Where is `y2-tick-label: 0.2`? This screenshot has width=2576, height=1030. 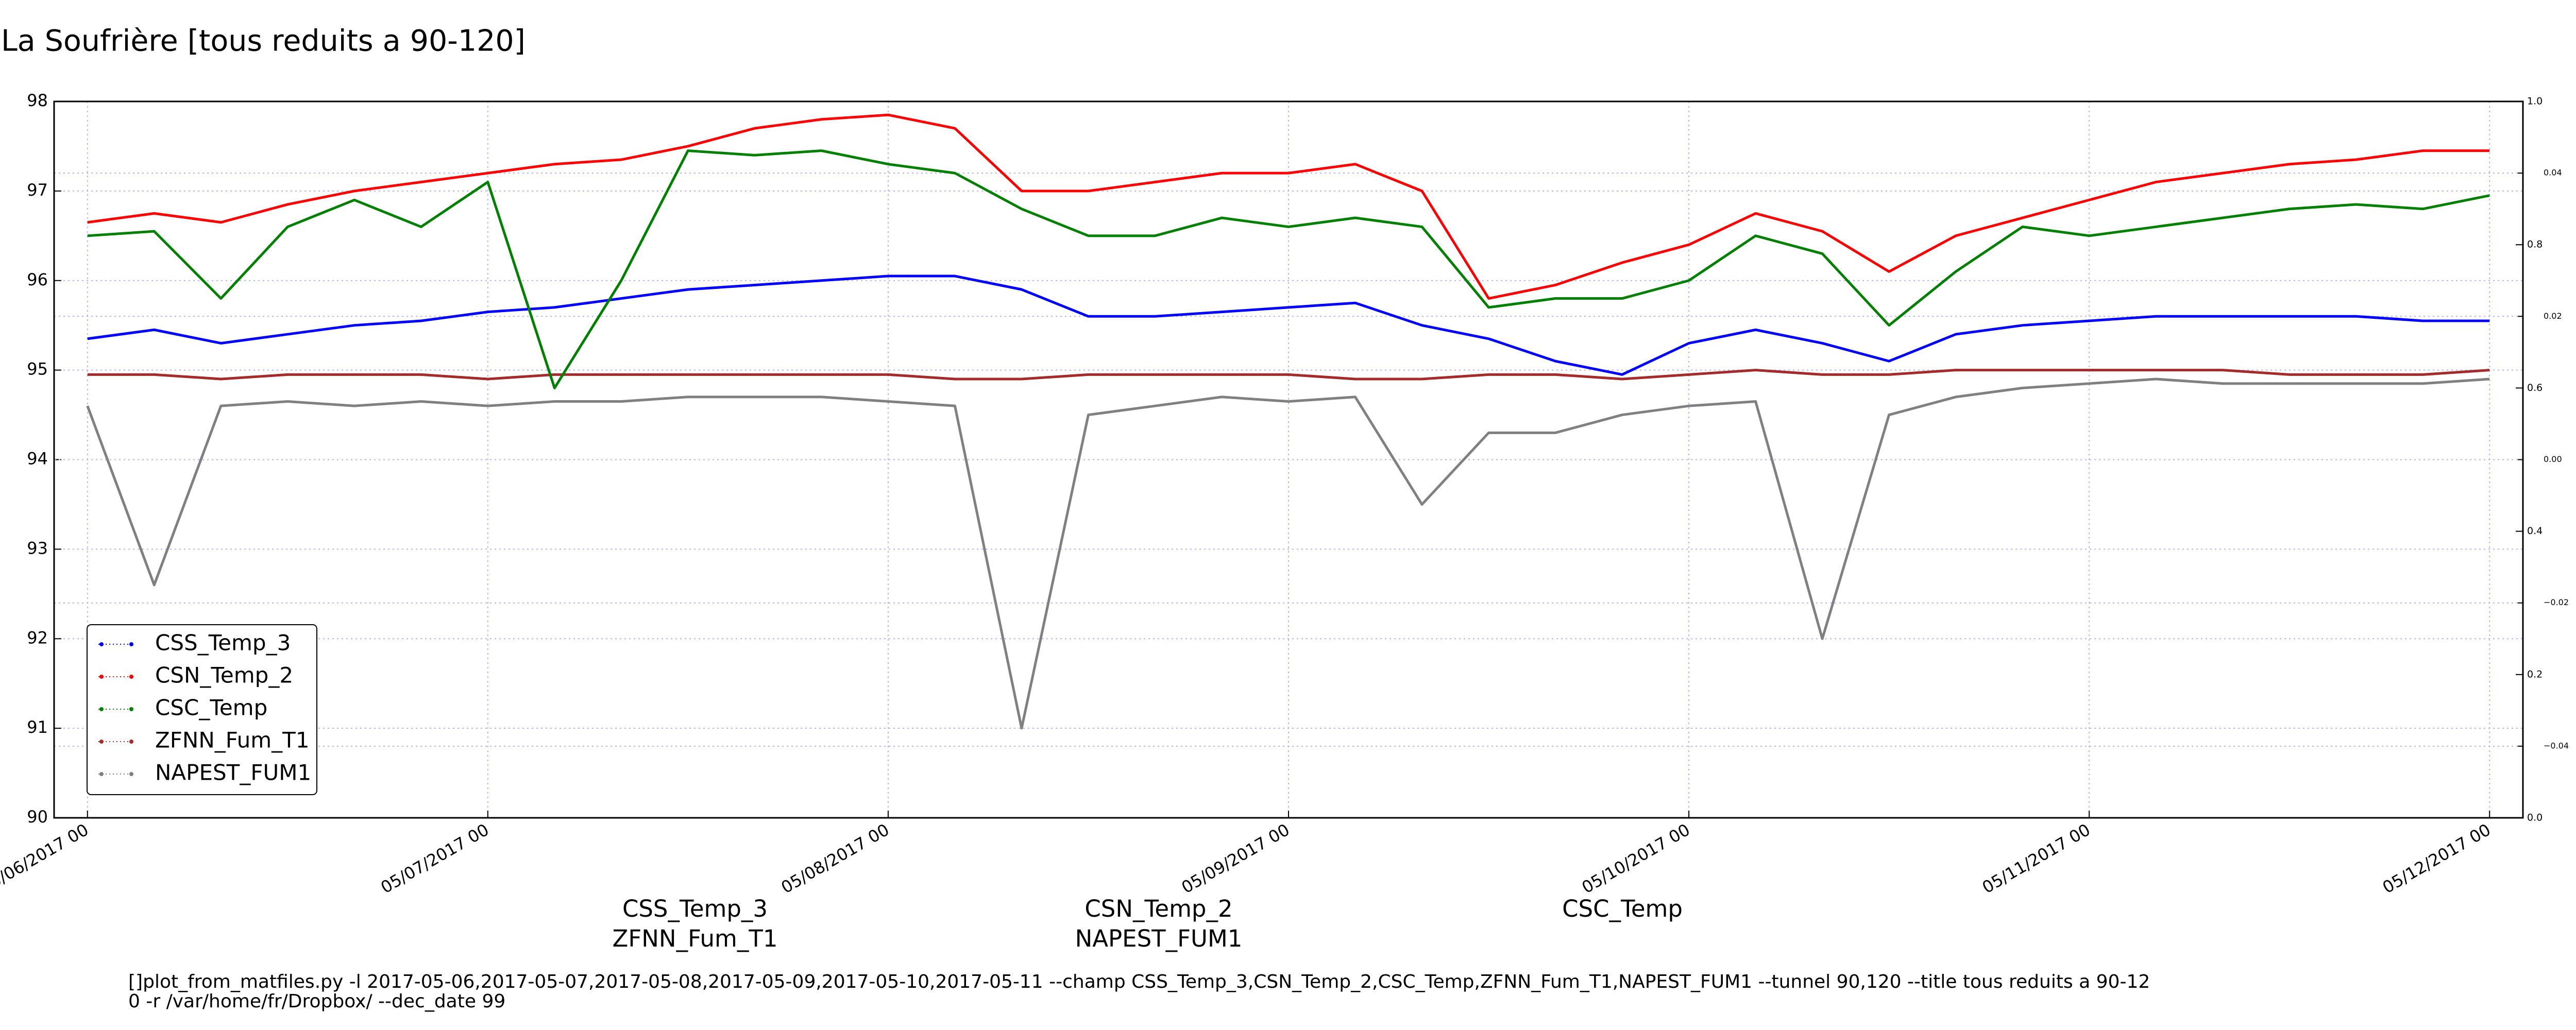
y2-tick-label: 0.2 is located at coordinates (2535, 674).